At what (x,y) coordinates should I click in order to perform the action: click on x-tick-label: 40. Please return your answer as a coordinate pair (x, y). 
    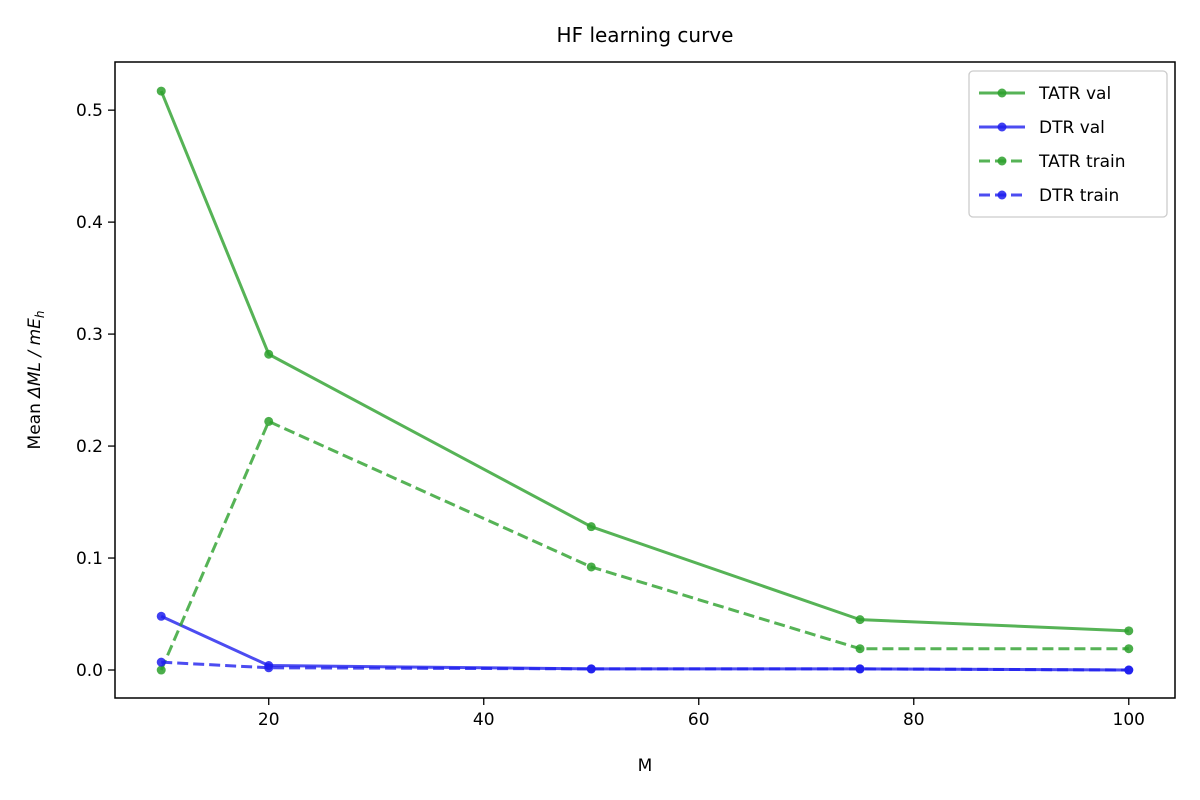
    Looking at the image, I should click on (484, 720).